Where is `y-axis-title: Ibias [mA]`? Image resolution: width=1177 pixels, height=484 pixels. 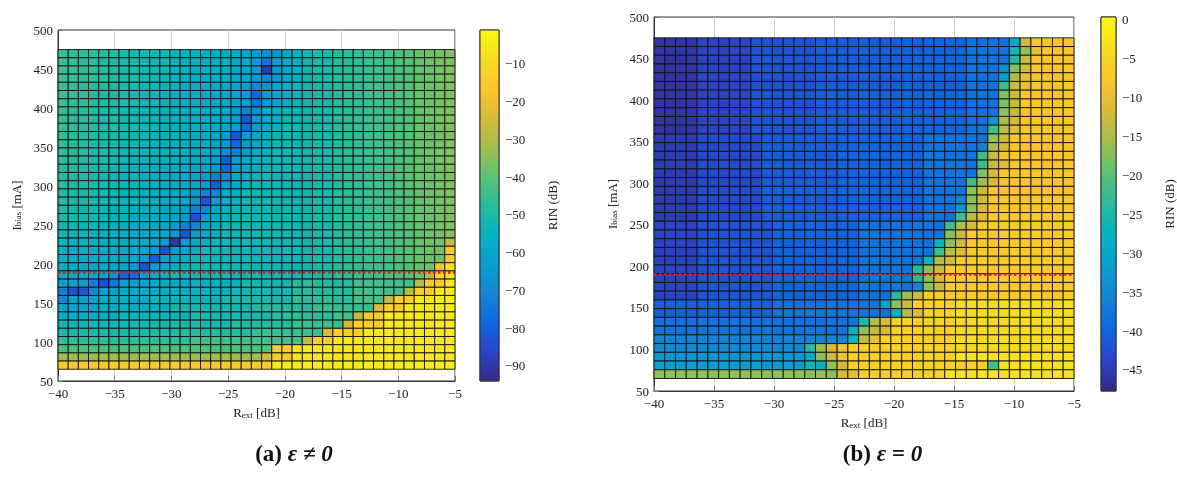 y-axis-title: Ibias [mA] is located at coordinates (16, 205).